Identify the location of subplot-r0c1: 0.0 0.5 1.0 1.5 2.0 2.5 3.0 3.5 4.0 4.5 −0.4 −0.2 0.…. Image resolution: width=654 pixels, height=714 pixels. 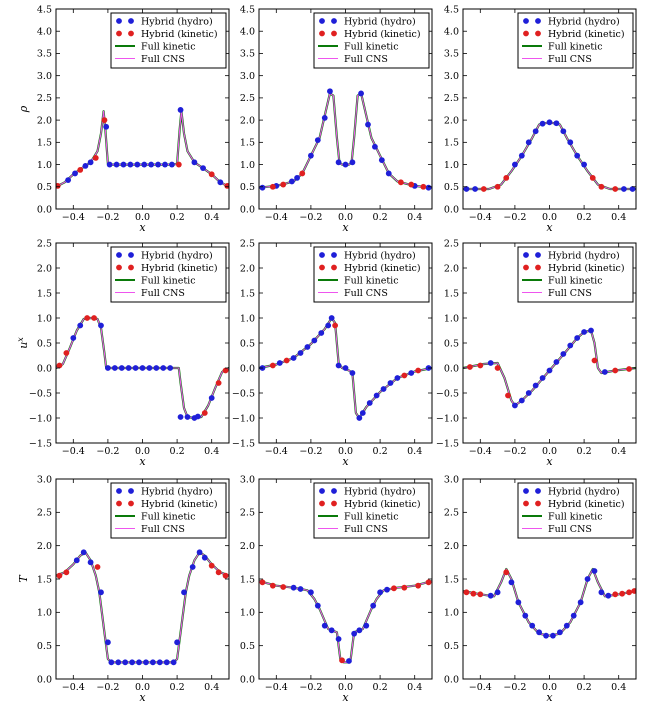
(336, 119).